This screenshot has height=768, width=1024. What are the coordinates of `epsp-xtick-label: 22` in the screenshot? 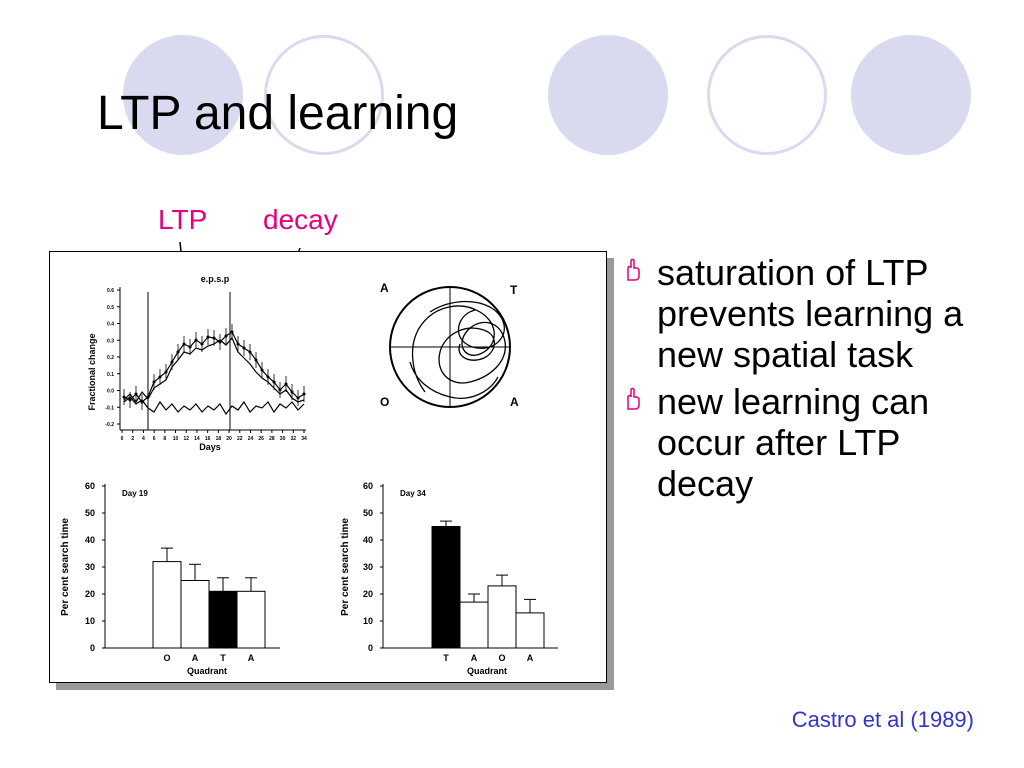 It's located at (240, 439).